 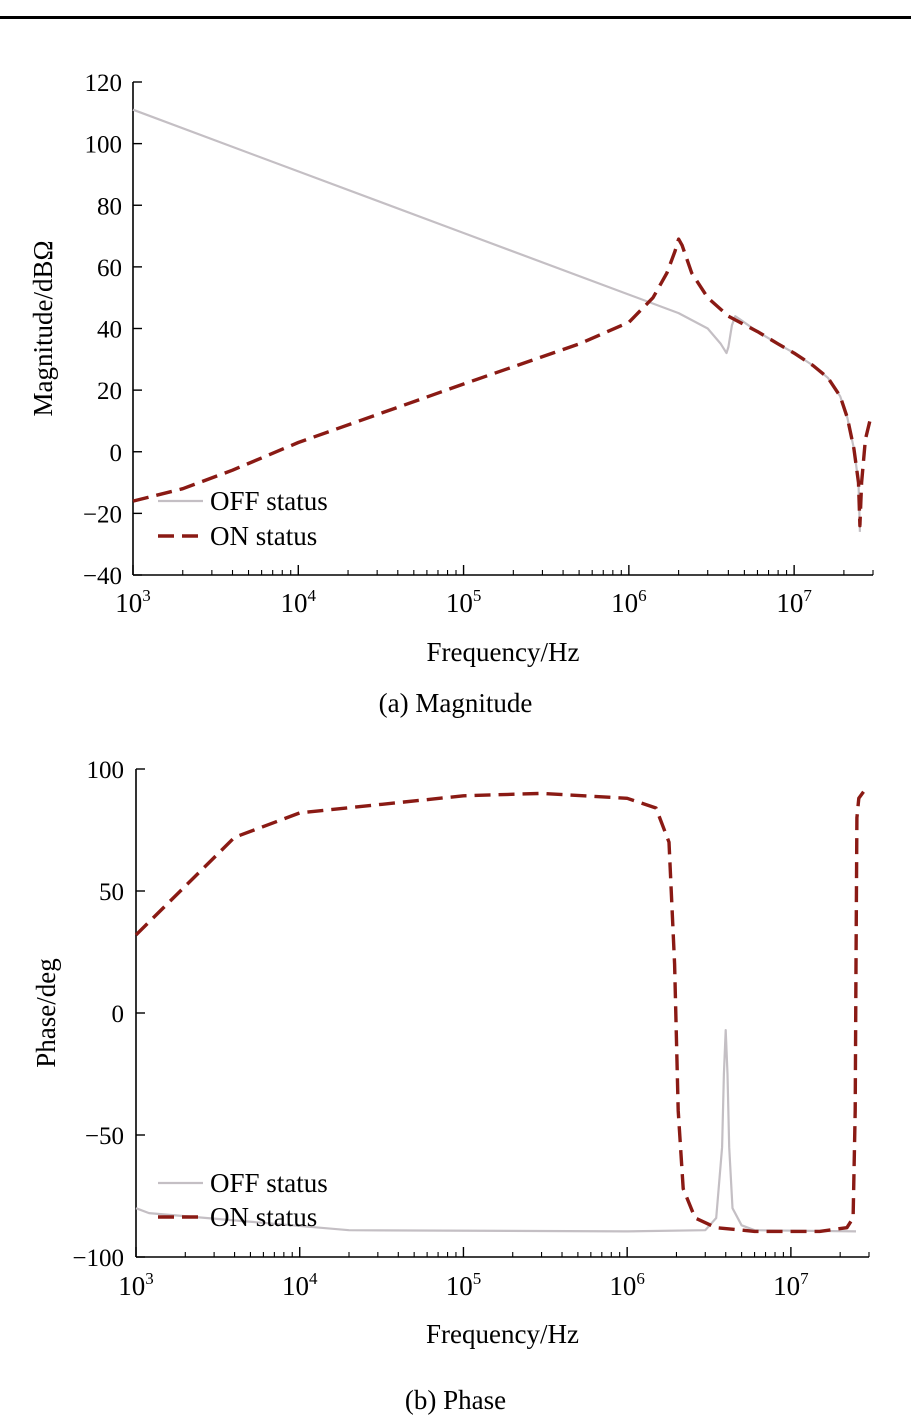 What do you see at coordinates (102, 576) in the screenshot?
I see `y-tick-label: −40` at bounding box center [102, 576].